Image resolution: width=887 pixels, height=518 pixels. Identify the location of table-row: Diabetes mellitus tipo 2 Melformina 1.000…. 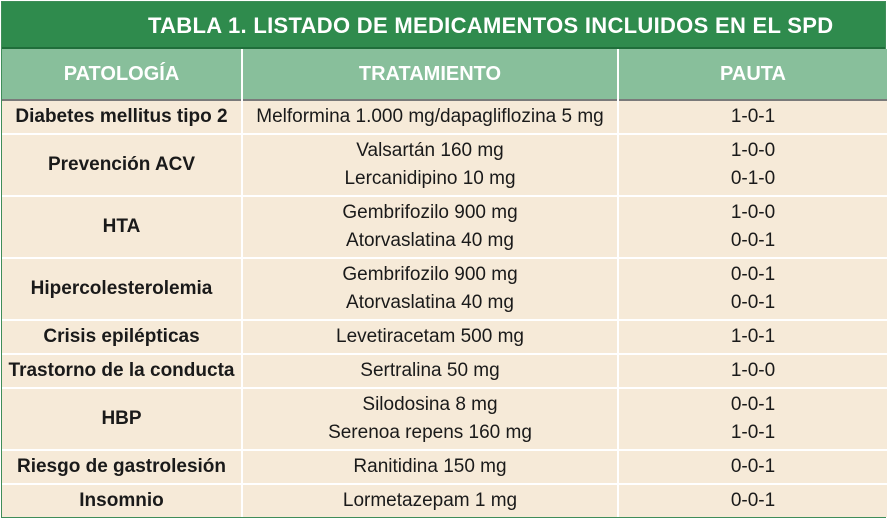
(444, 116).